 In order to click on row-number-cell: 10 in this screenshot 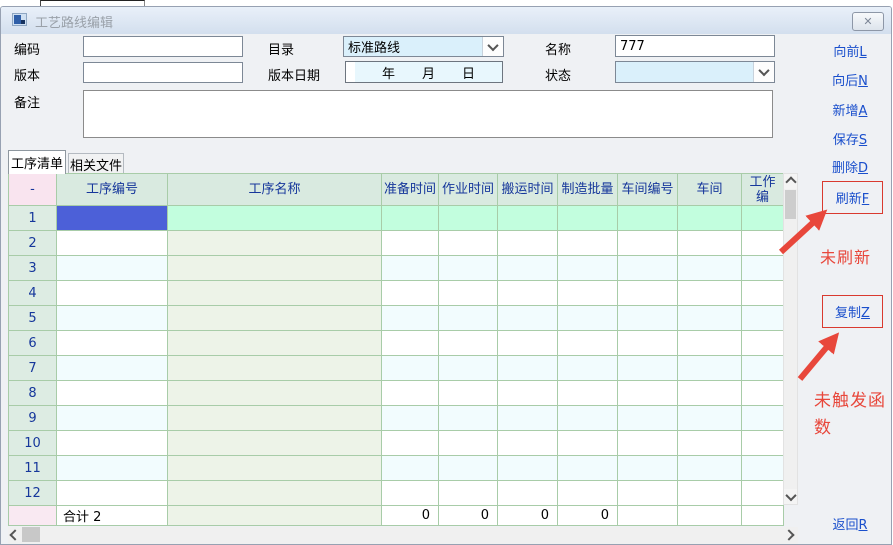, I will do `click(33, 443)`.